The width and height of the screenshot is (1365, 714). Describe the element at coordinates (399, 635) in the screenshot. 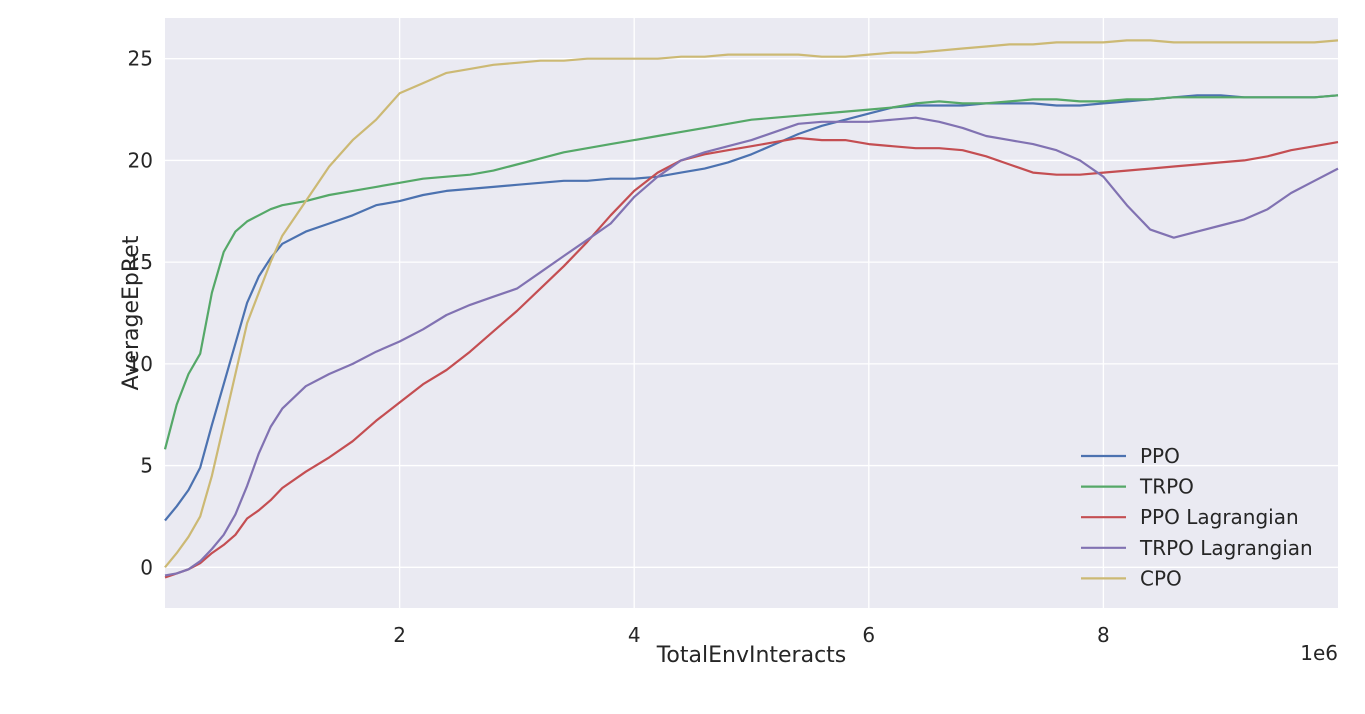

I see `x-tick-label: 2` at that location.